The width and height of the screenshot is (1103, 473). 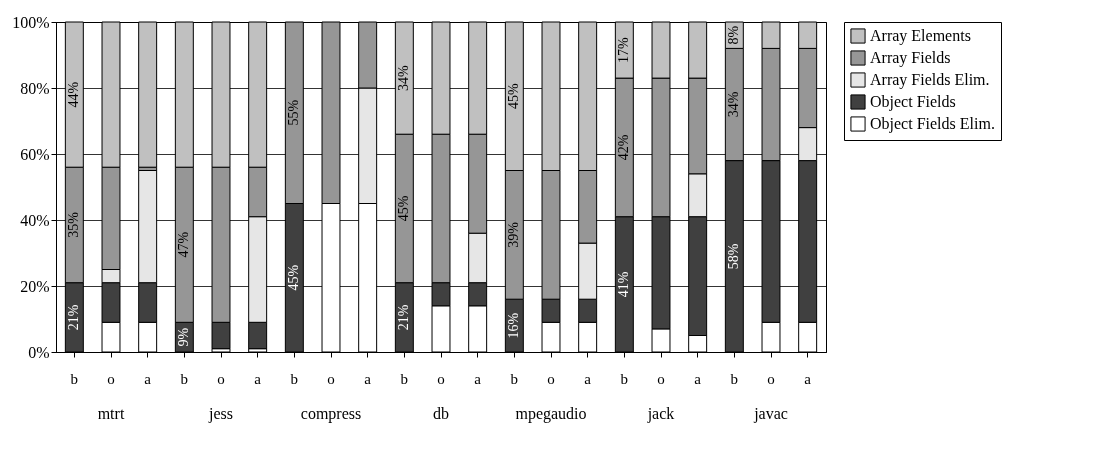 What do you see at coordinates (35, 154) in the screenshot?
I see `y-tick-label: 60%` at bounding box center [35, 154].